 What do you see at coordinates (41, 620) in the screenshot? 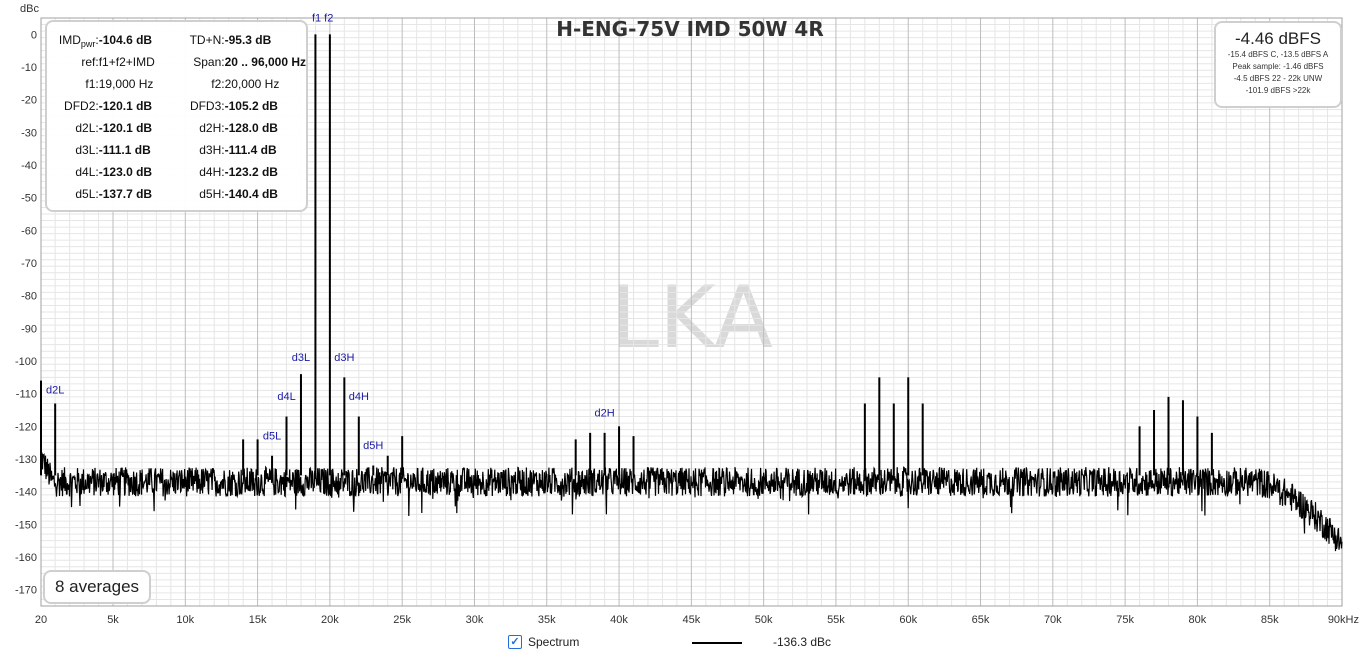
I see `x-tick-label: 20` at bounding box center [41, 620].